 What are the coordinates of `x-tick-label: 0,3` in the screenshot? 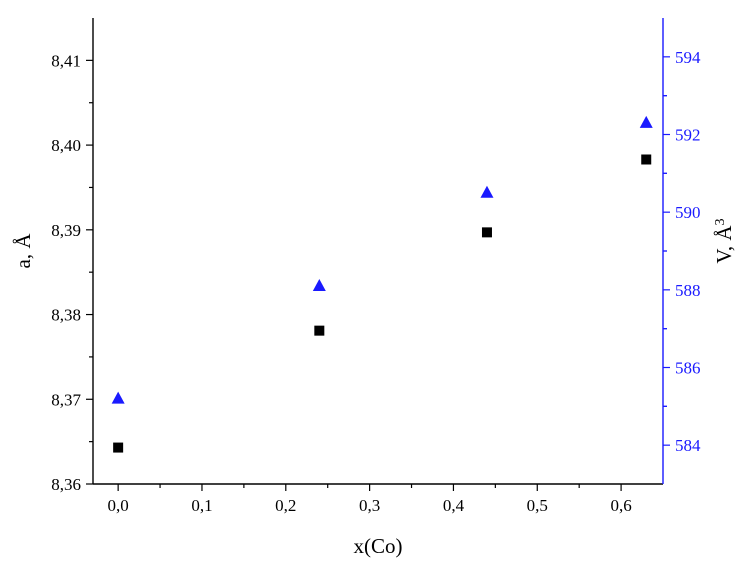 It's located at (369, 505).